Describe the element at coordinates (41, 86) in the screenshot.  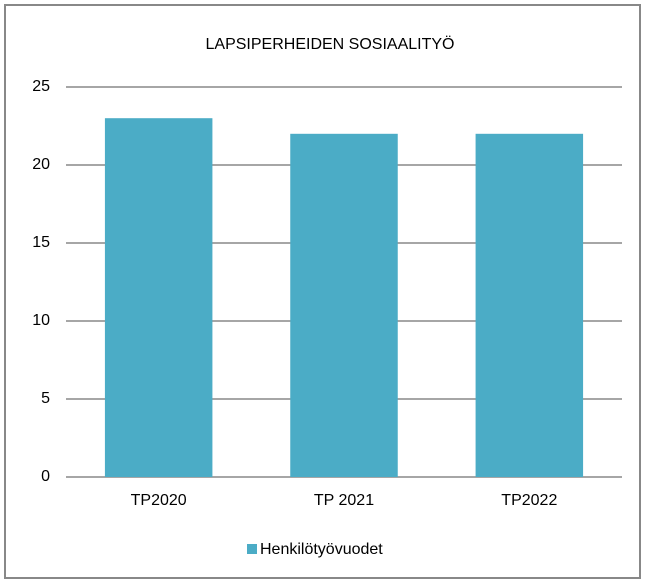
I see `y-tick-label: 25` at that location.